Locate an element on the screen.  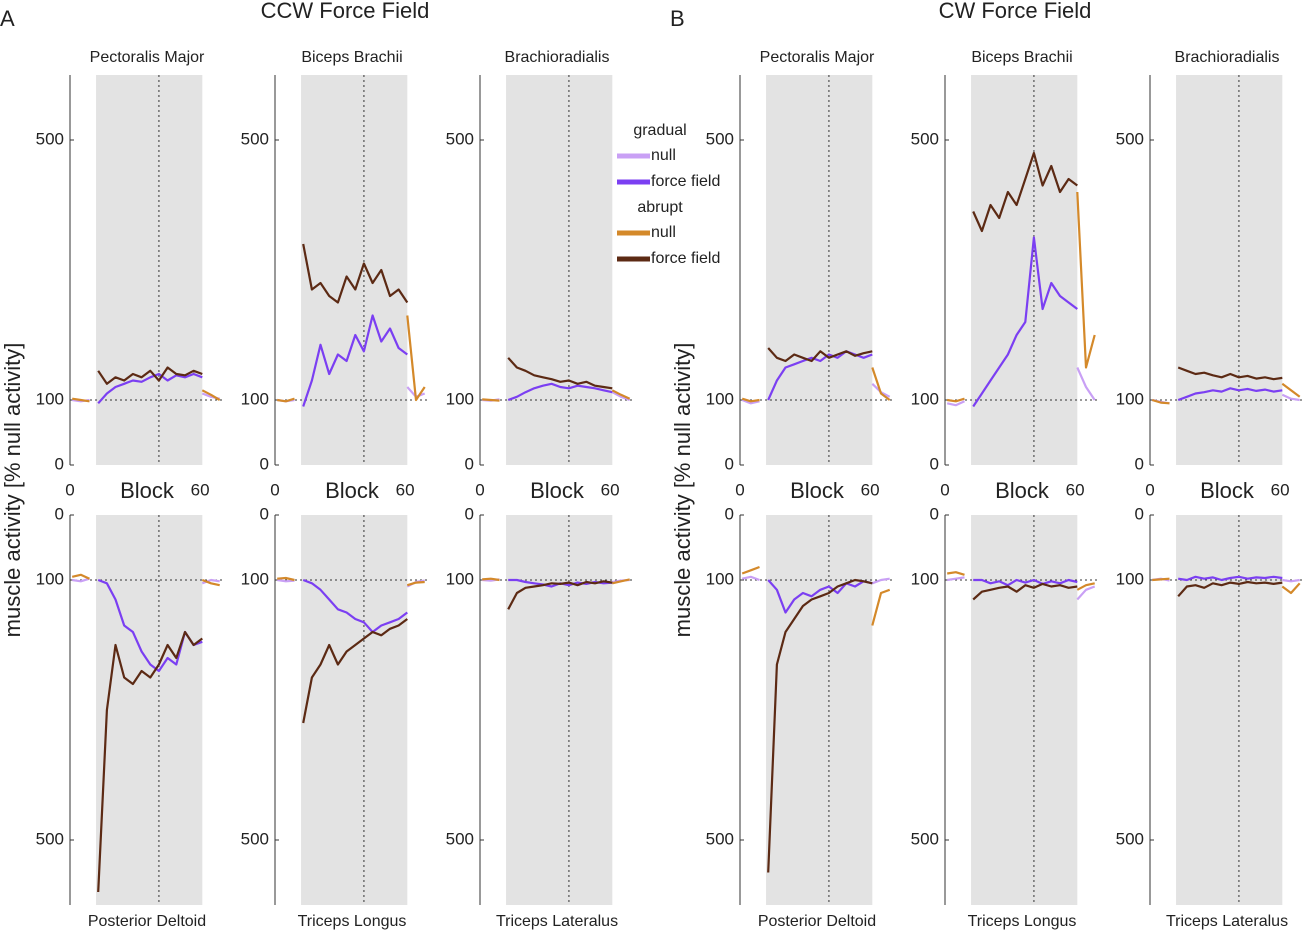
panel-title: Biceps Brachii is located at coordinates (1021, 57).